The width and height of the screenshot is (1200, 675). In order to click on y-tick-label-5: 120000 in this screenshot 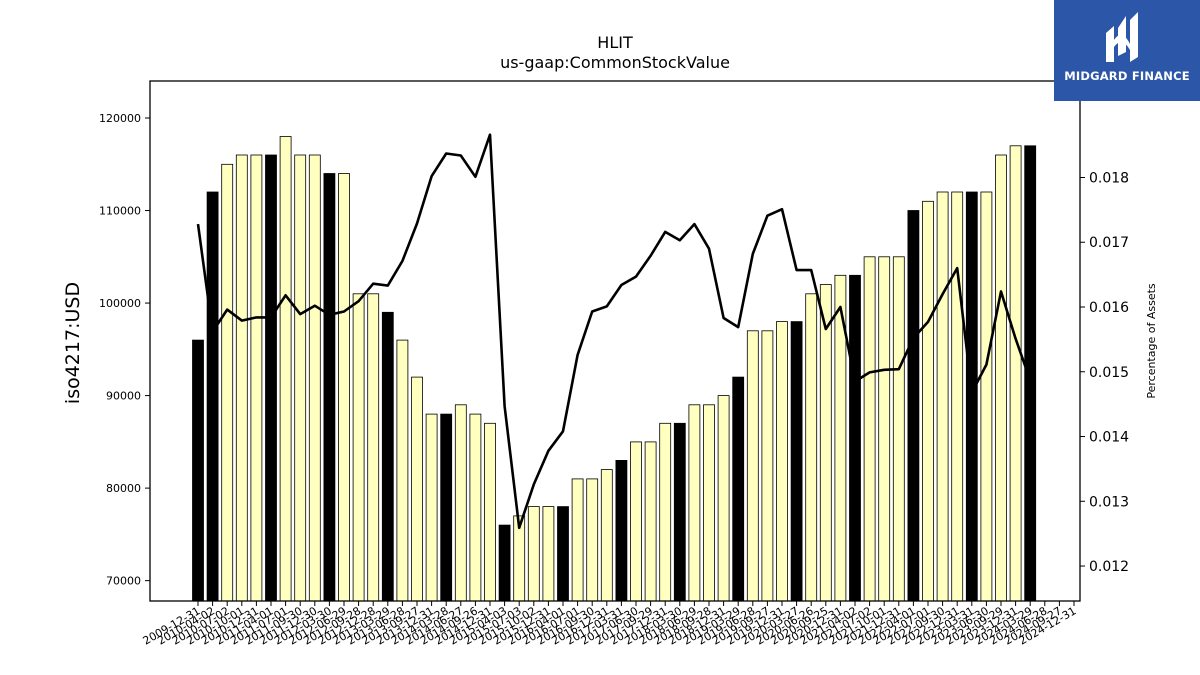, I will do `click(120, 118)`.